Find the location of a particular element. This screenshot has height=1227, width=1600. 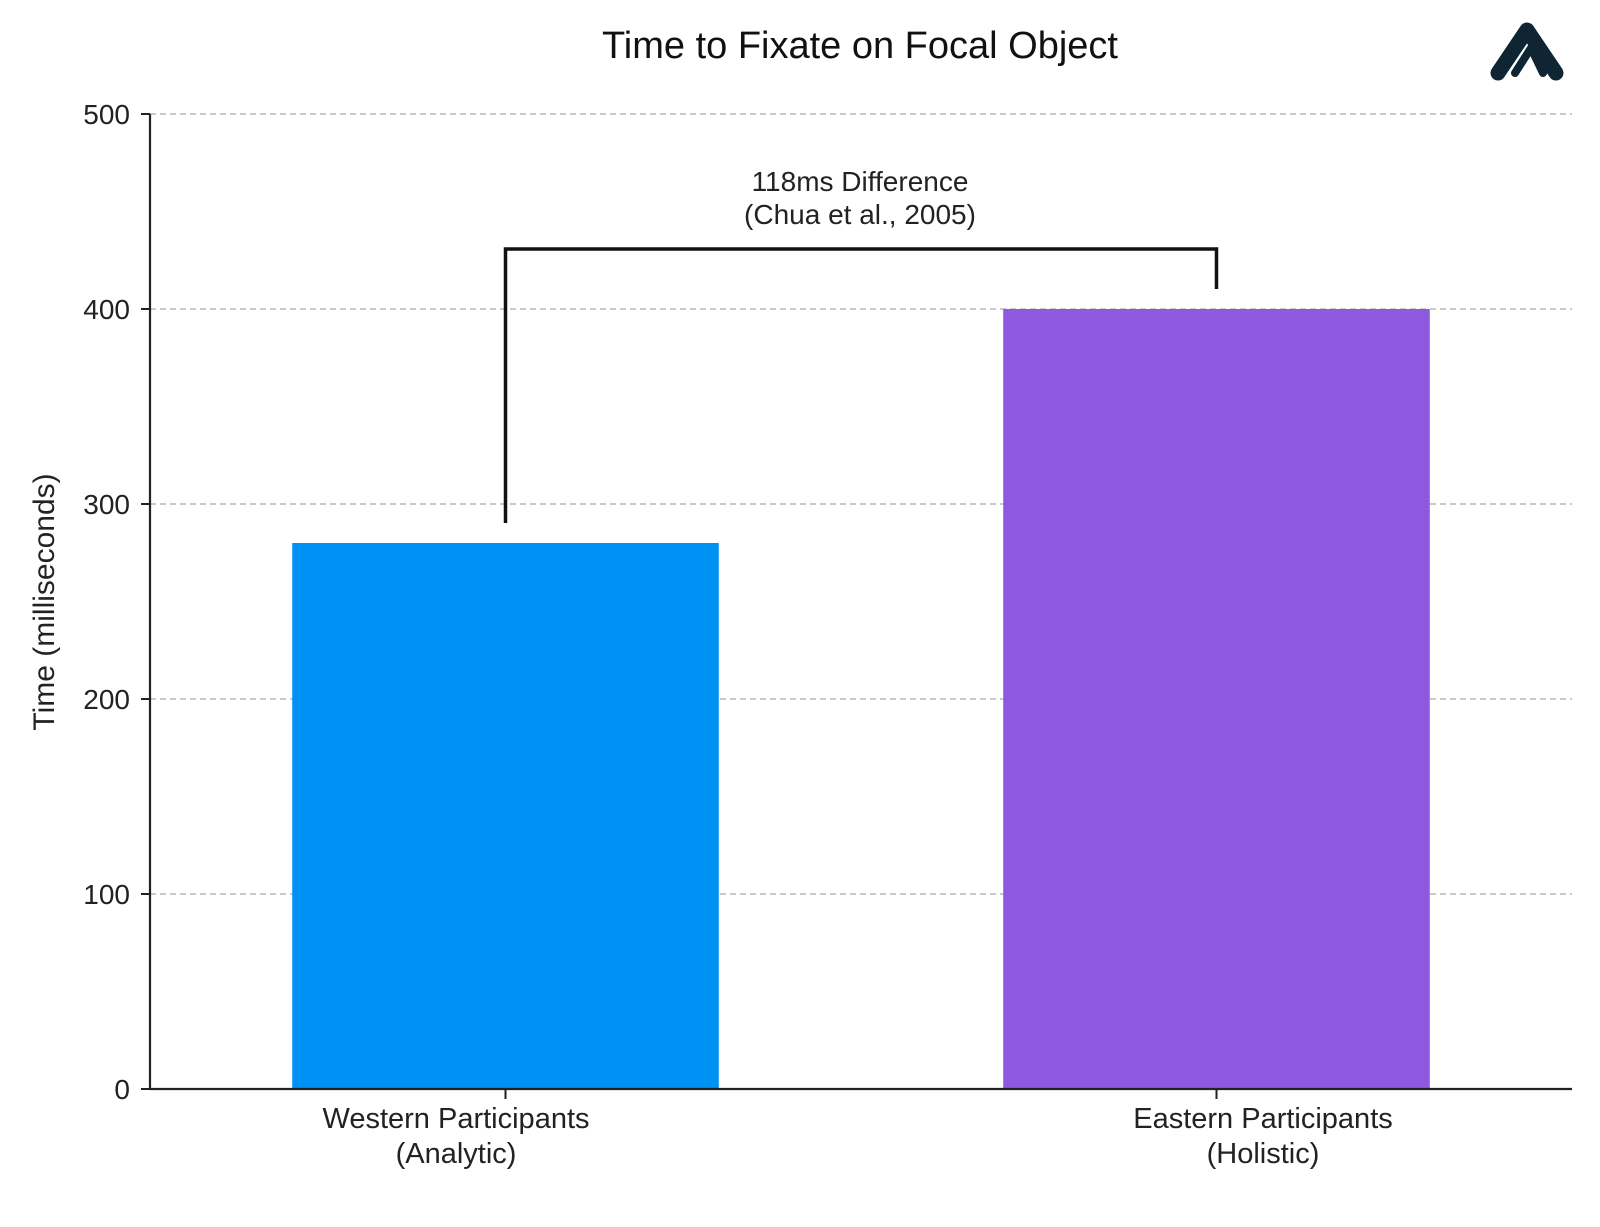

y-tick-labels: 0 100 200 300 400 500 is located at coordinates (106, 602).